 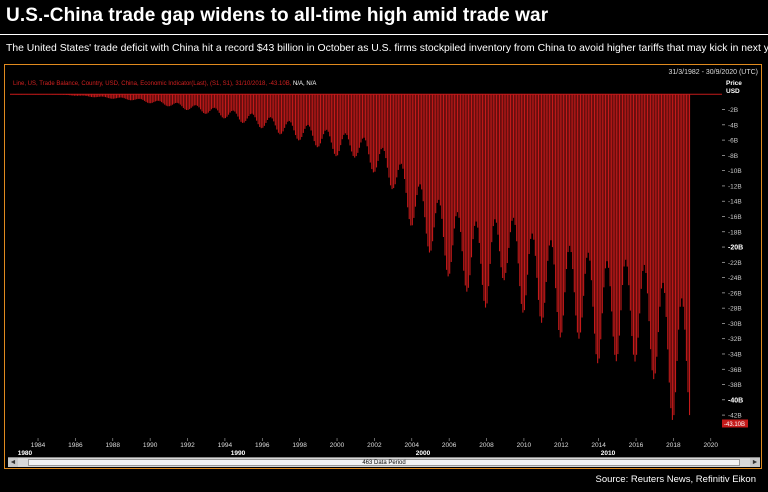 What do you see at coordinates (608, 453) in the screenshot?
I see `decade-label: 2010` at bounding box center [608, 453].